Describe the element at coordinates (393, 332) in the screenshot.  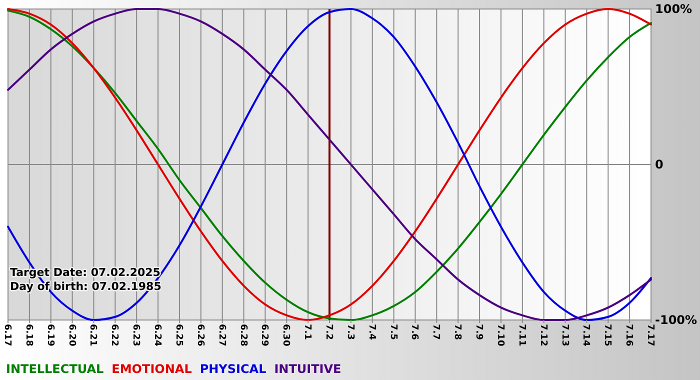
I see `x-tick-label: 7.5` at that location.